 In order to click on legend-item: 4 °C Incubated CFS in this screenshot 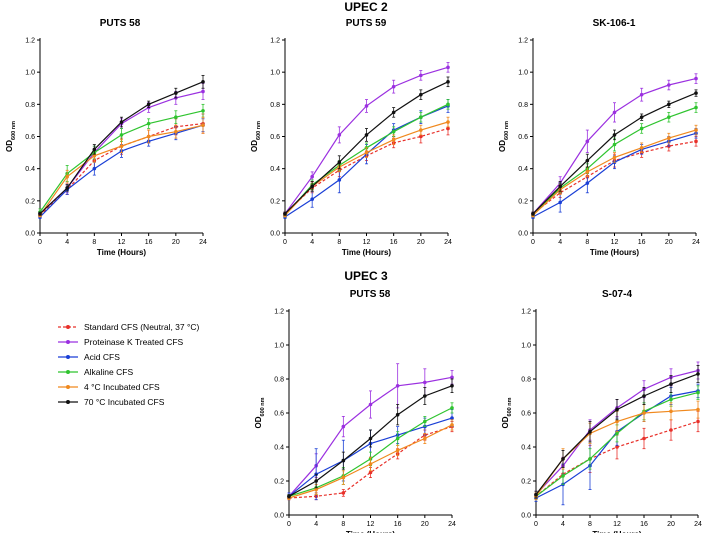, I will do `click(109, 387)`.